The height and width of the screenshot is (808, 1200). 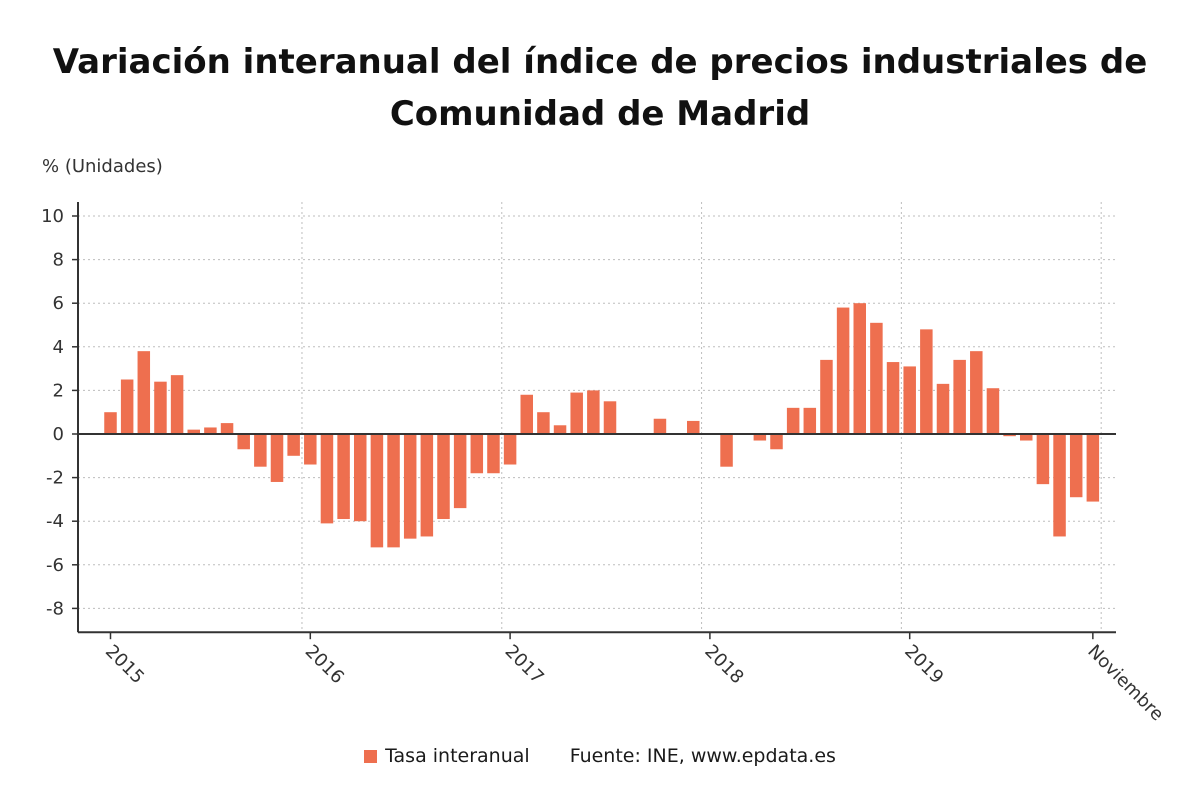 I want to click on x-tick-label: 2016, so click(x=324, y=664).